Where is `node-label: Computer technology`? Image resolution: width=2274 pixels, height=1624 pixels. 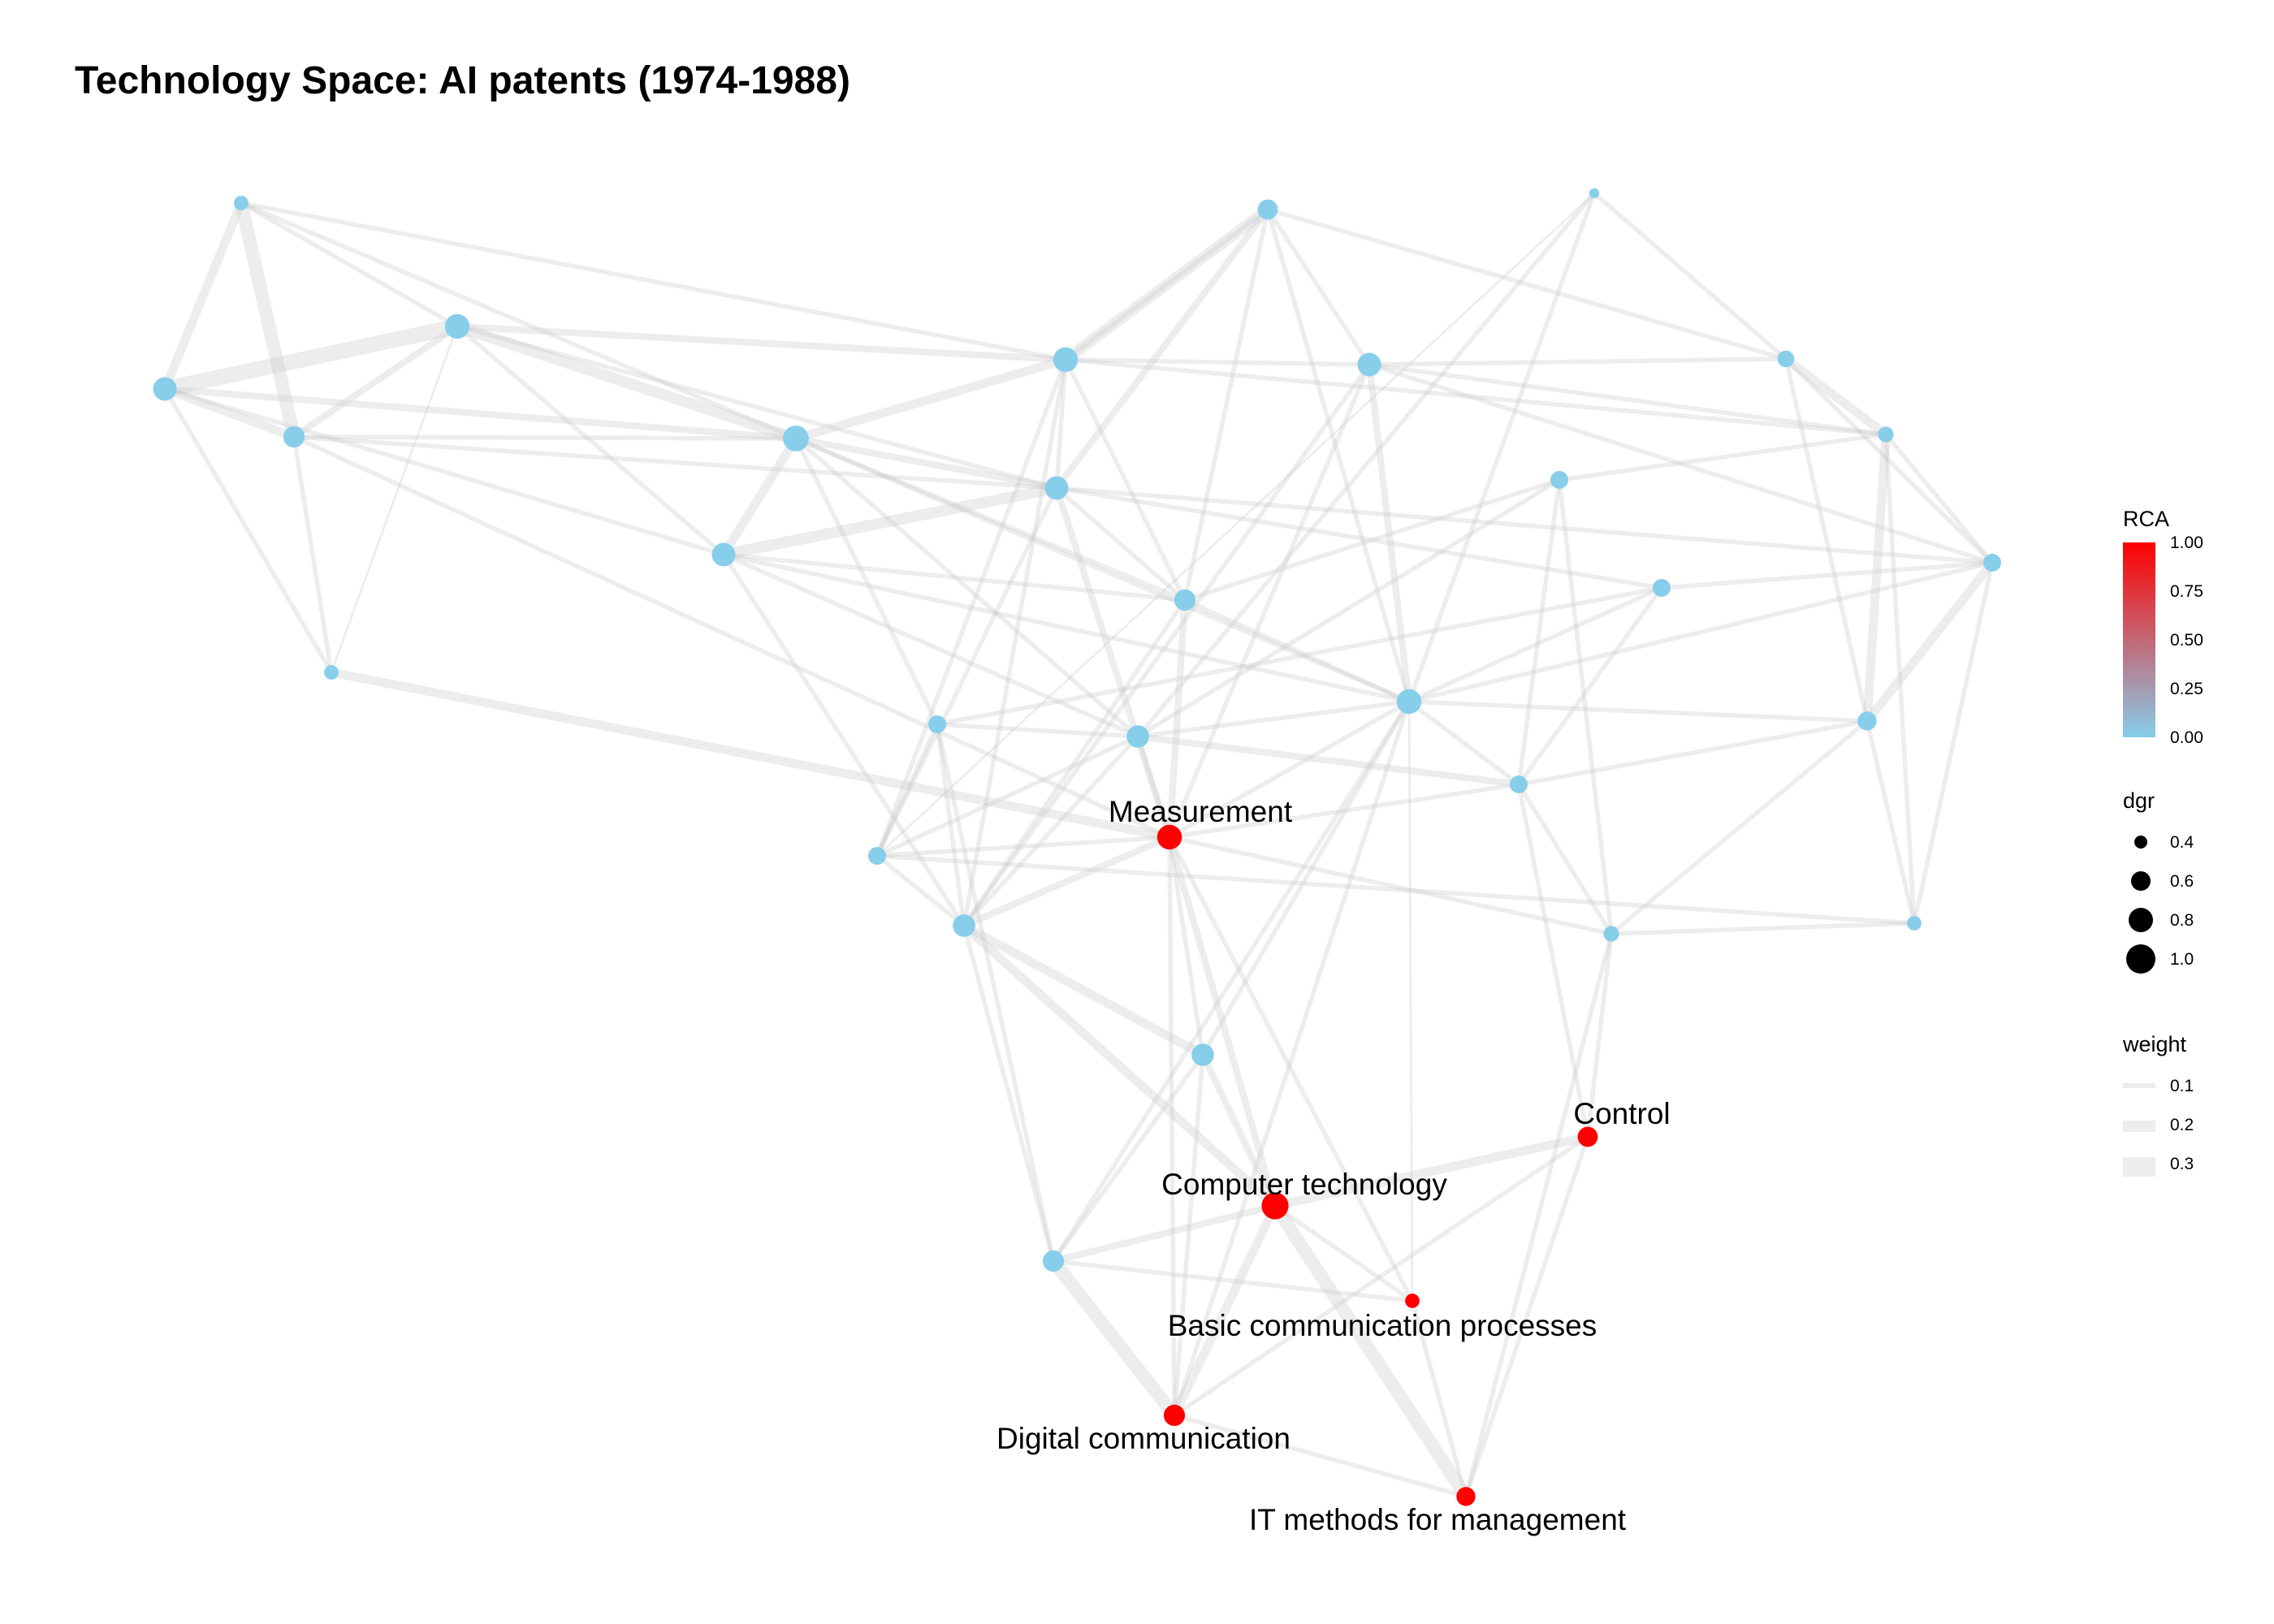 node-label: Computer technology is located at coordinates (1304, 1185).